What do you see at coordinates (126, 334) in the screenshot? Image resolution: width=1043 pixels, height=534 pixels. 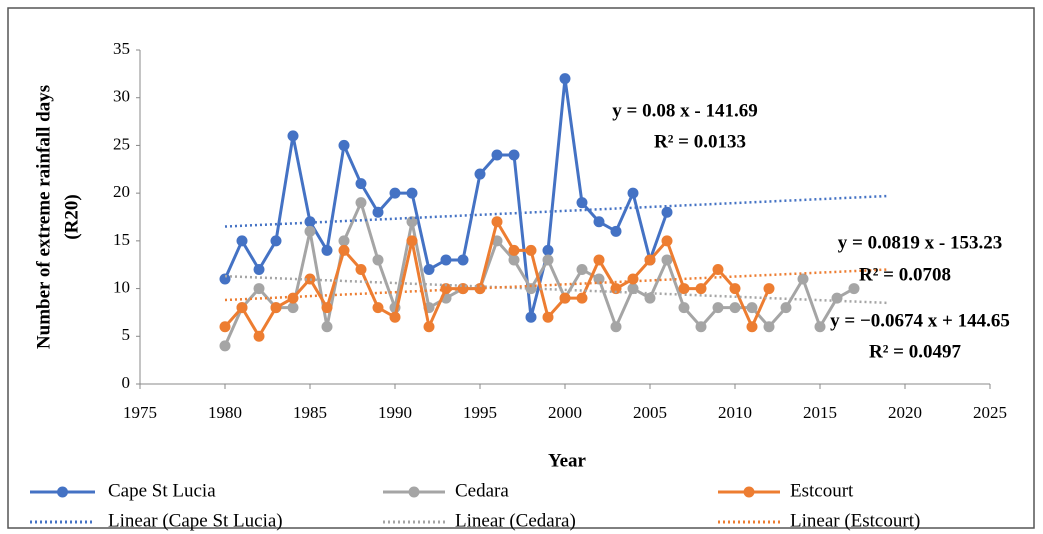 I see `y-tick-label: 5` at bounding box center [126, 334].